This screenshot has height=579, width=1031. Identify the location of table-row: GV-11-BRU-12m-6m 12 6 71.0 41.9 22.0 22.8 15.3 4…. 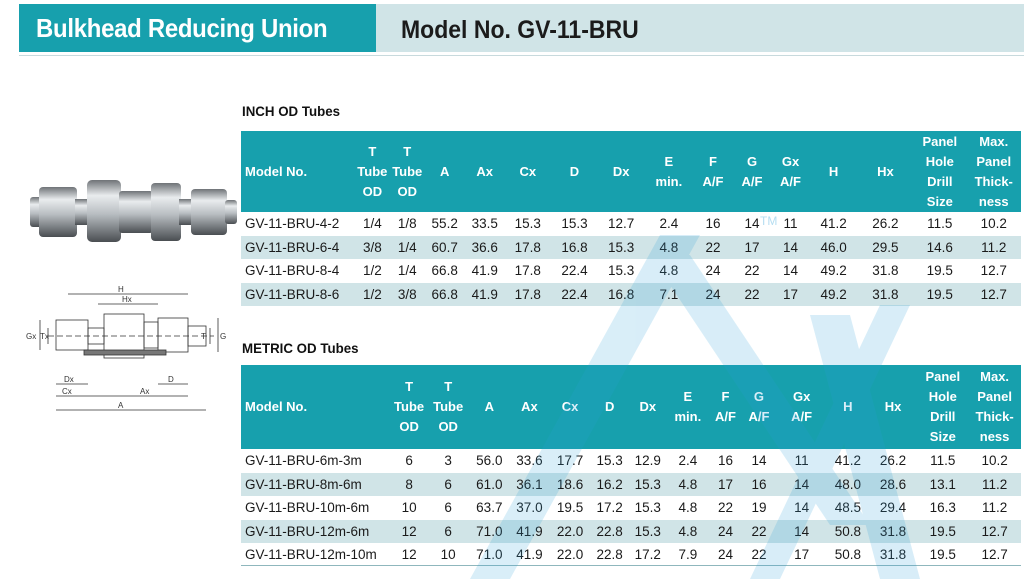
(631, 531).